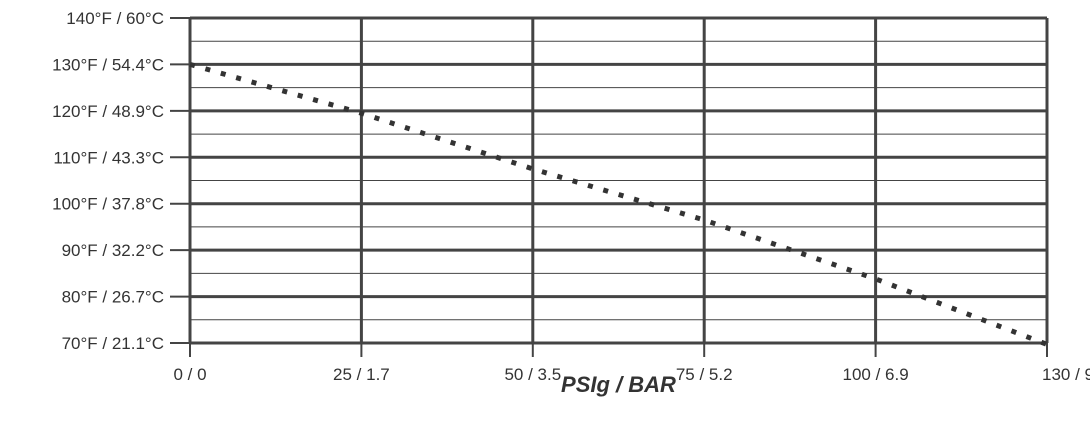  I want to click on y-tick-label: 120°F / 48.9°C, so click(108, 111).